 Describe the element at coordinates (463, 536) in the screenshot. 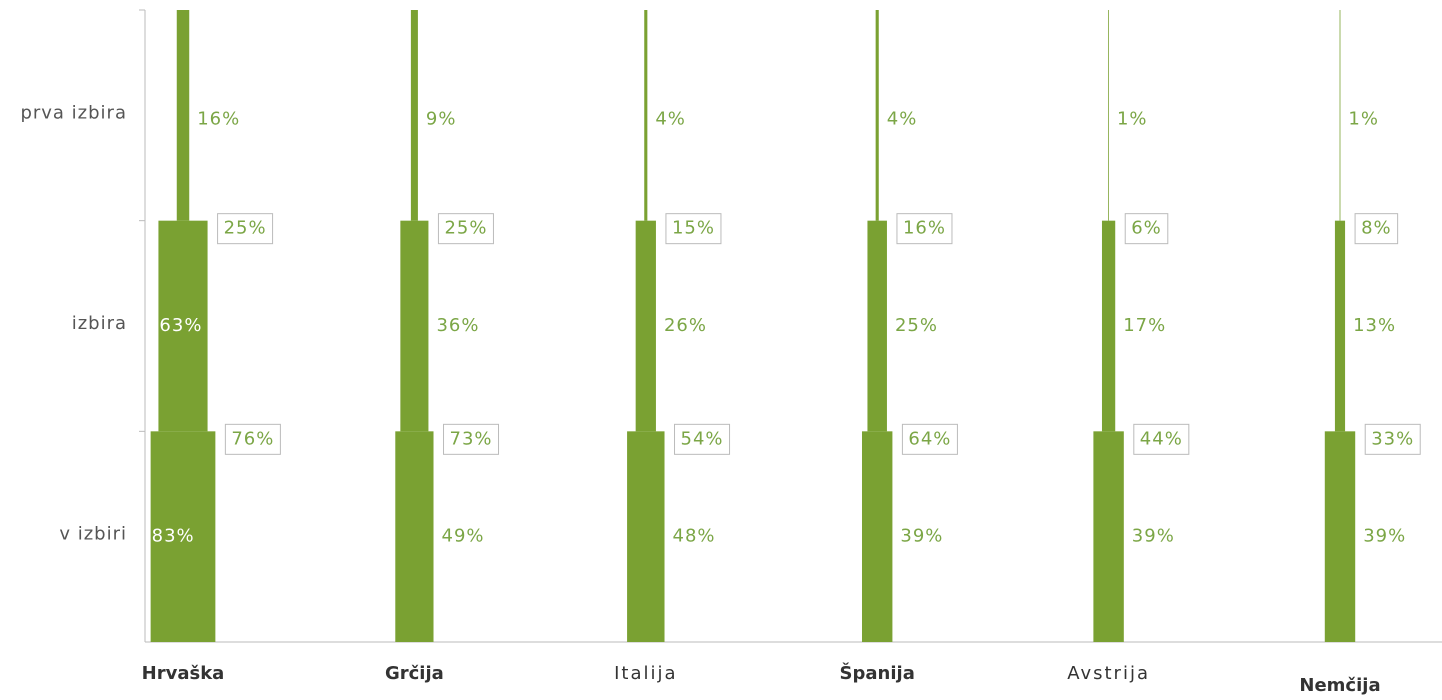

I see `value-label: 49%` at that location.